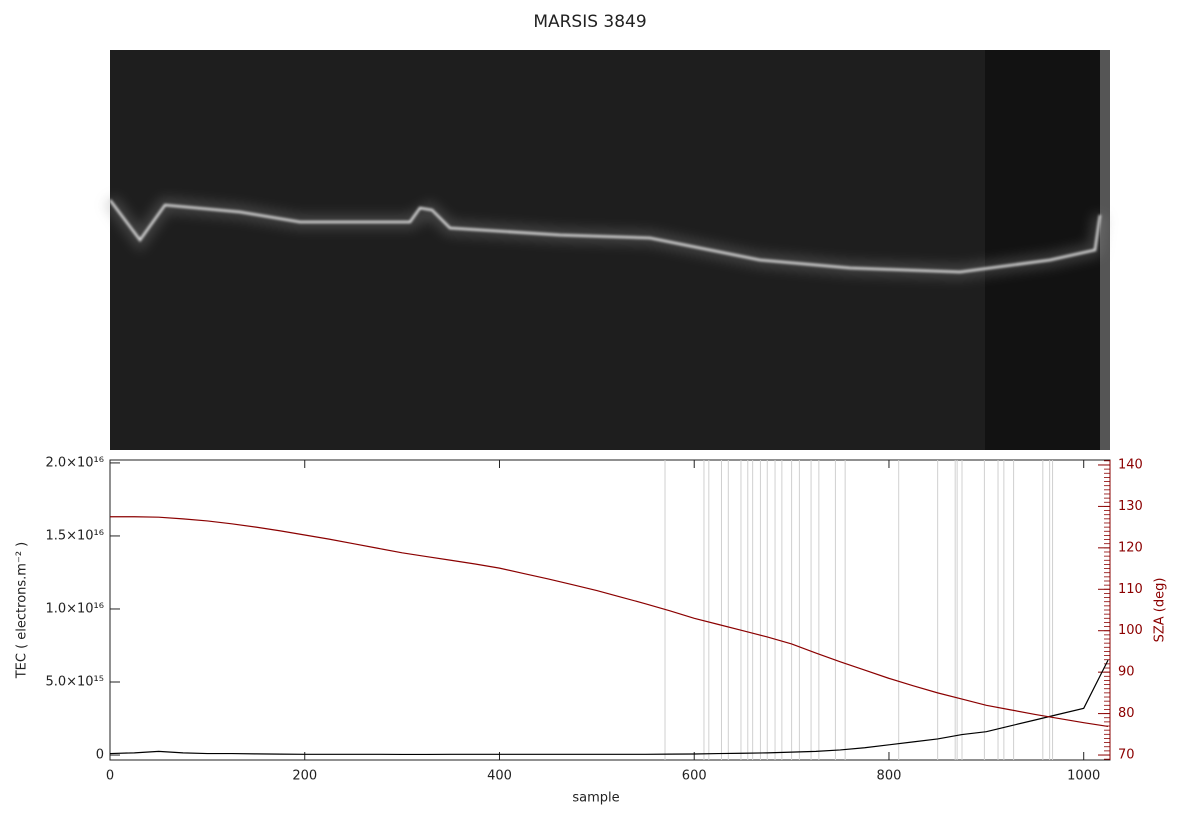  What do you see at coordinates (1130, 464) in the screenshot?
I see `y2-tick-label: 140` at bounding box center [1130, 464].